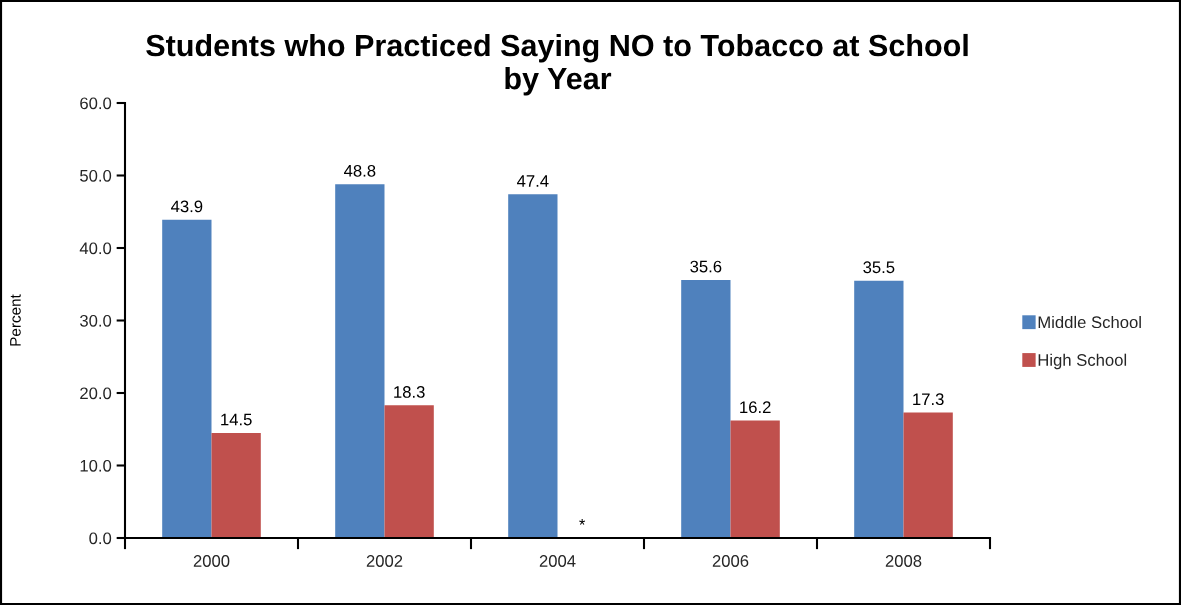 This screenshot has height=605, width=1181. What do you see at coordinates (187, 206) in the screenshot?
I see `data-label: 43.9` at bounding box center [187, 206].